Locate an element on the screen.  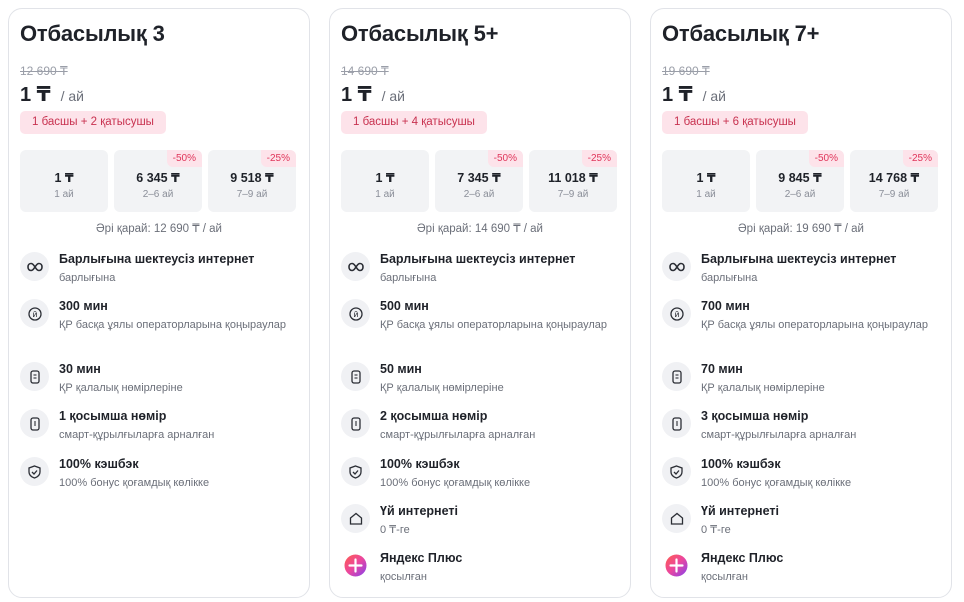
period-option: -50% 6 345 ₸ 2–6 ай is located at coordinates (158, 181).